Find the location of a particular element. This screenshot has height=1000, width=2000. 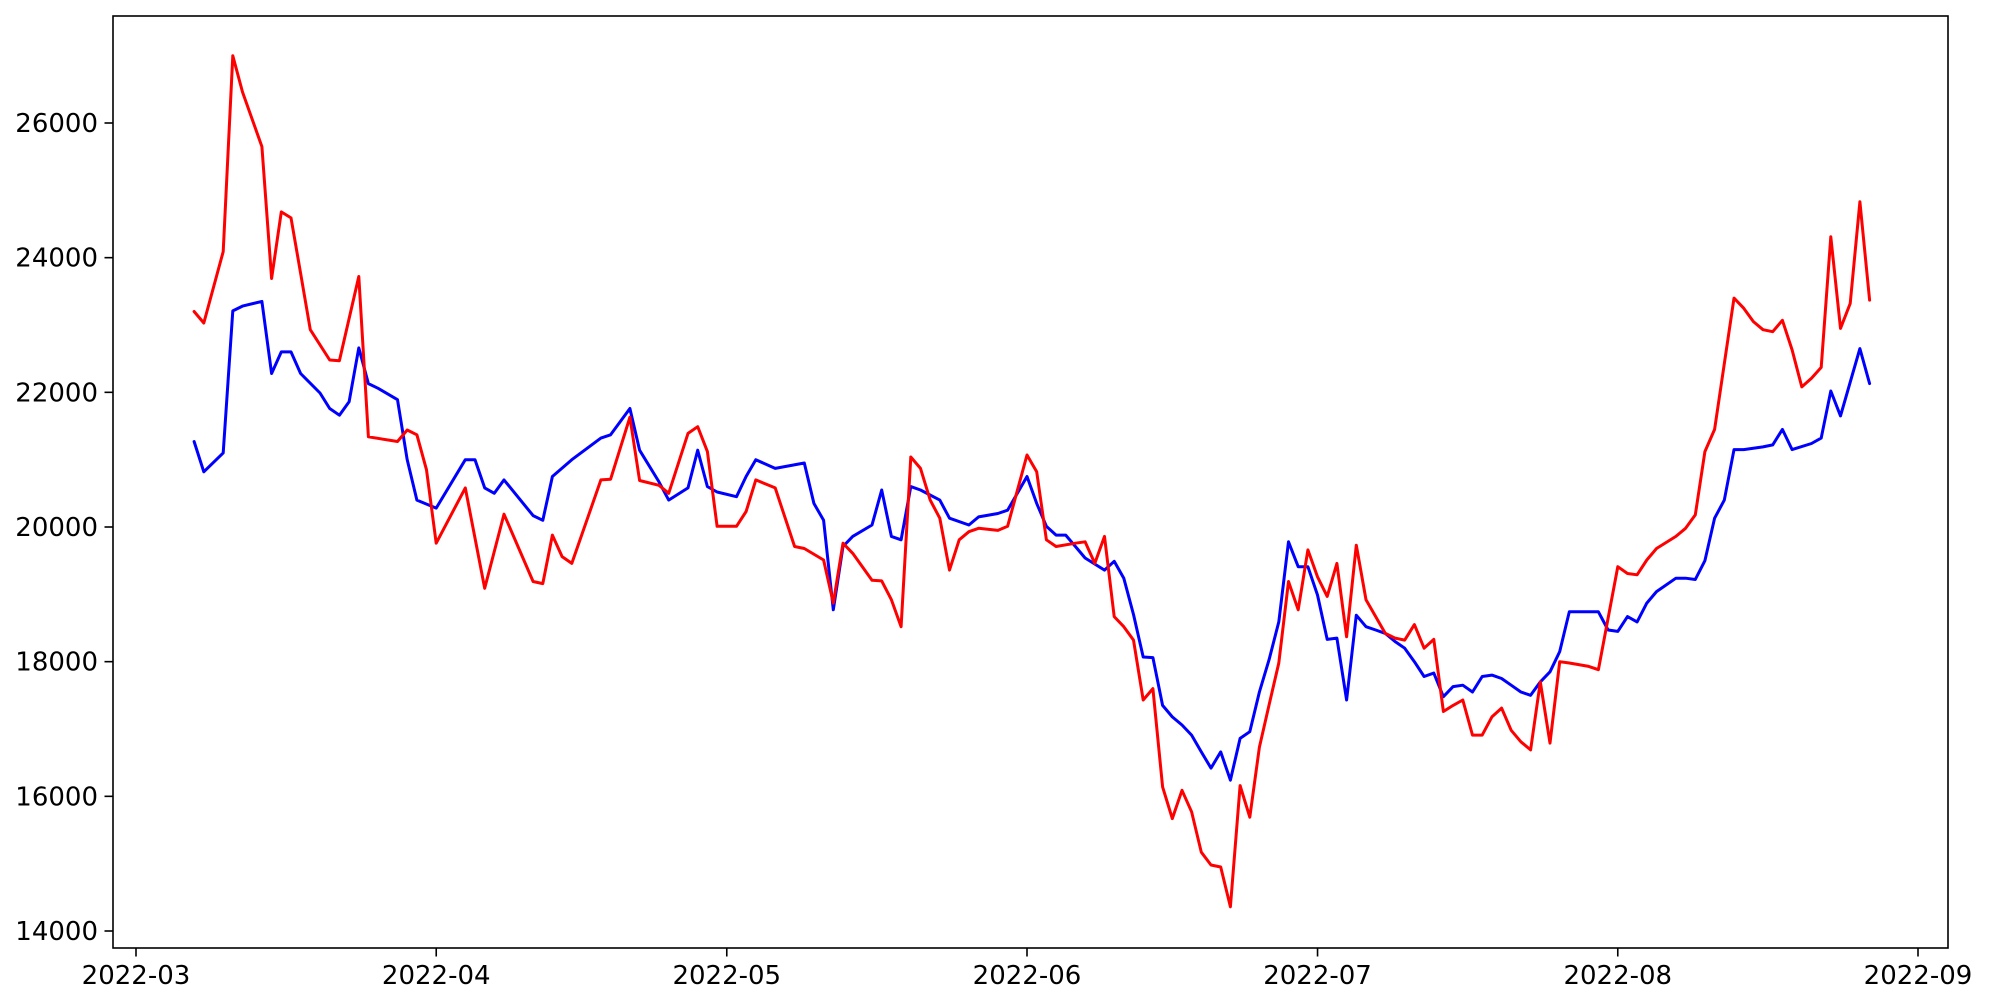

y-tick-label: 24000 is located at coordinates (56, 259).